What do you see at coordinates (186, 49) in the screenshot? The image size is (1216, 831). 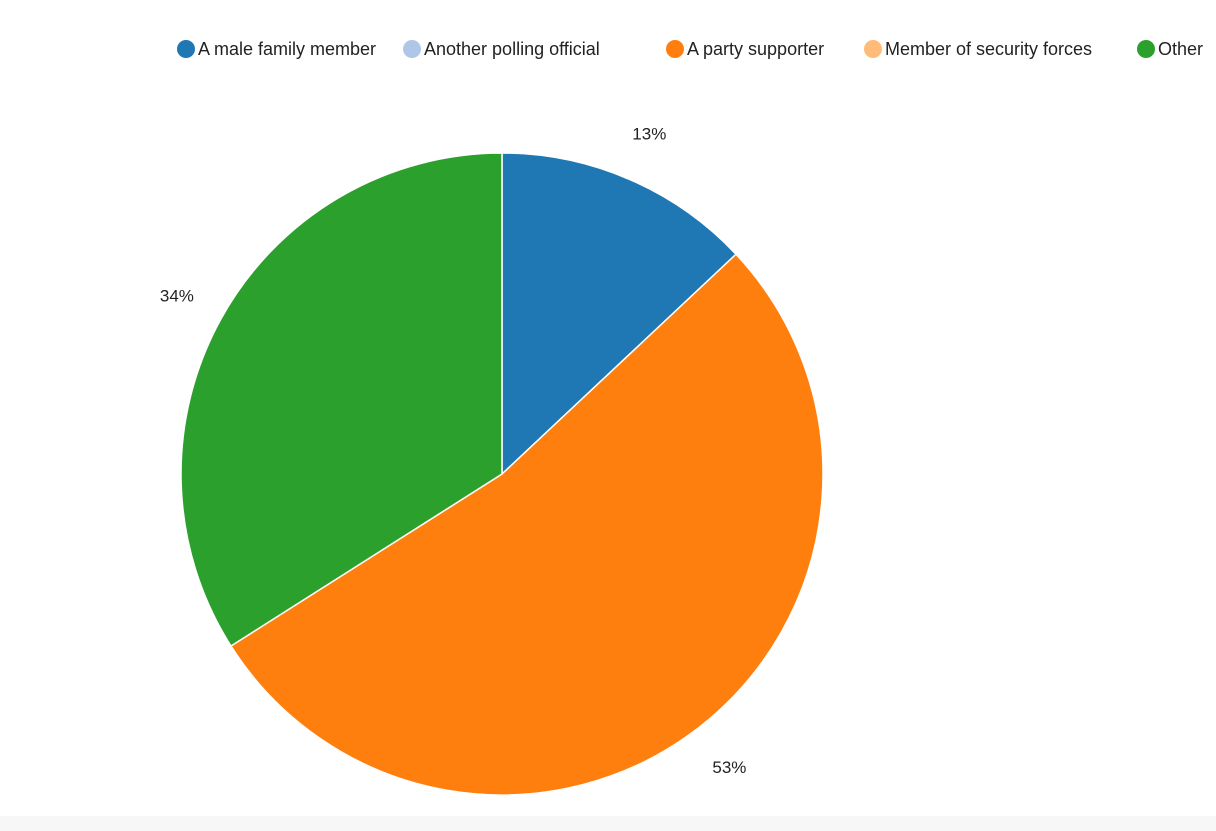 I see `legend-swatch-a-male-family-member` at bounding box center [186, 49].